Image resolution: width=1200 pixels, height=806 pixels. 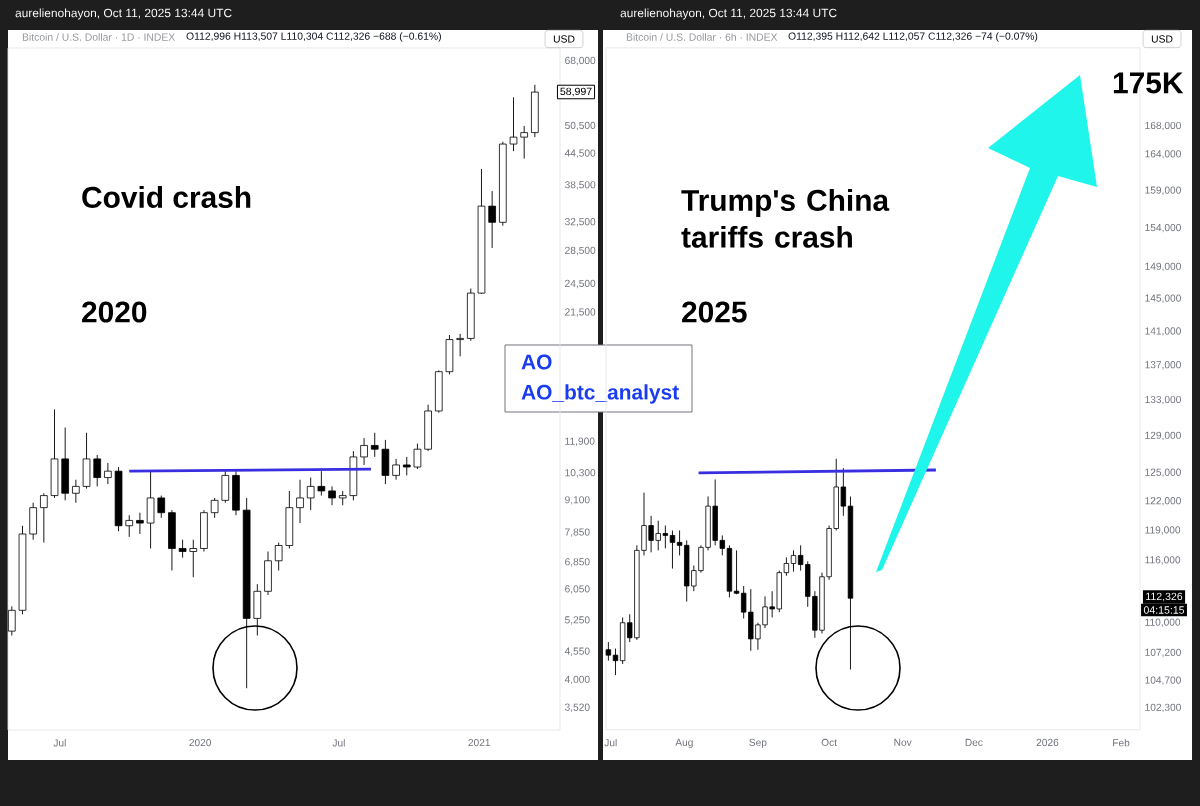 I want to click on annotation: 175K, so click(x=1148, y=83).